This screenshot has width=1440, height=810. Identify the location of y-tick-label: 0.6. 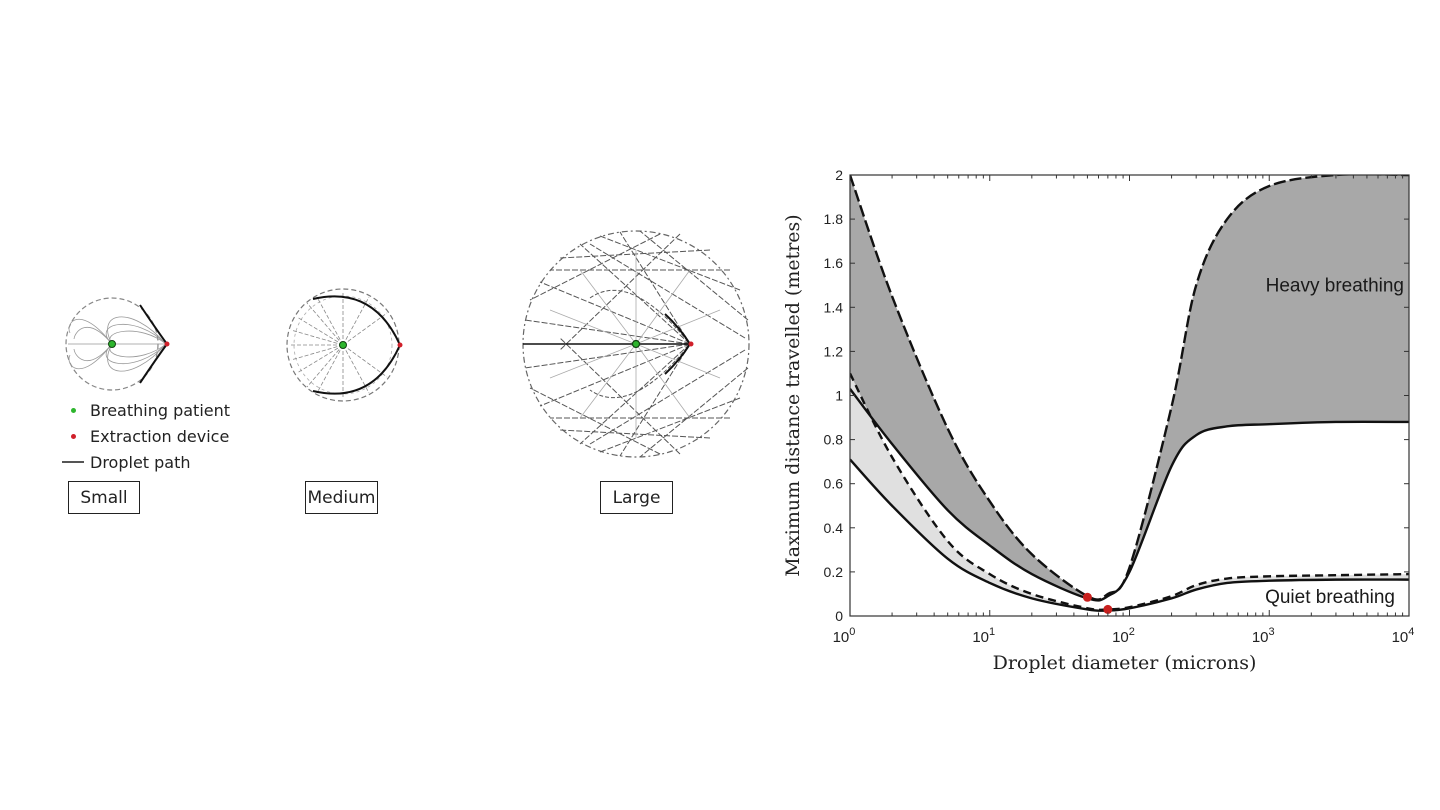
(834, 484).